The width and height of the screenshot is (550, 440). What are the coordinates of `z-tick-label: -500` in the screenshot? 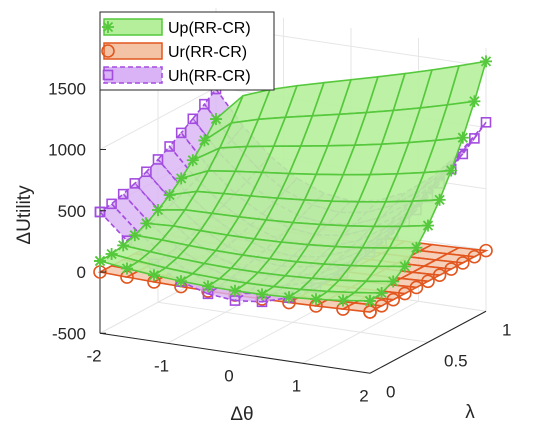 It's located at (69, 333).